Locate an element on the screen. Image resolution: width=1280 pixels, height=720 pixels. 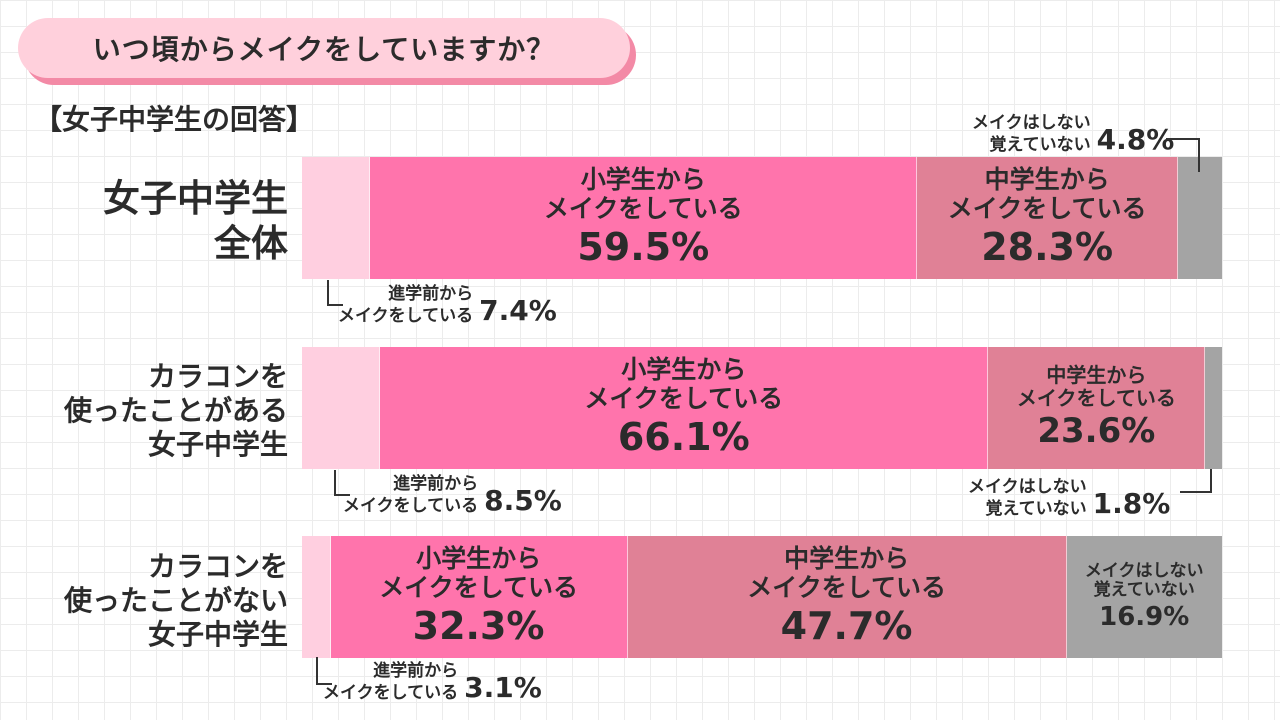
callout-before-contact-users: 進学前から メイクをしている 8.5% is located at coordinates (452, 496).